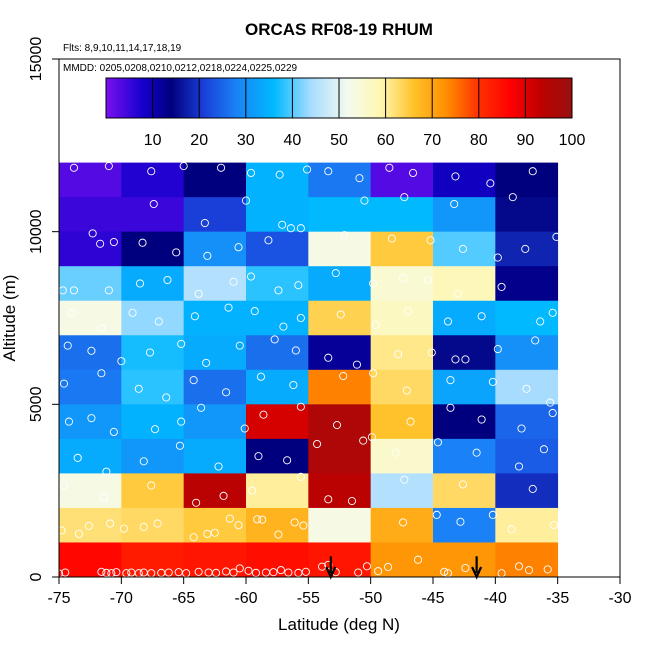  Describe the element at coordinates (9, 318) in the screenshot. I see `y-axis-label: Altitude (m)` at that location.